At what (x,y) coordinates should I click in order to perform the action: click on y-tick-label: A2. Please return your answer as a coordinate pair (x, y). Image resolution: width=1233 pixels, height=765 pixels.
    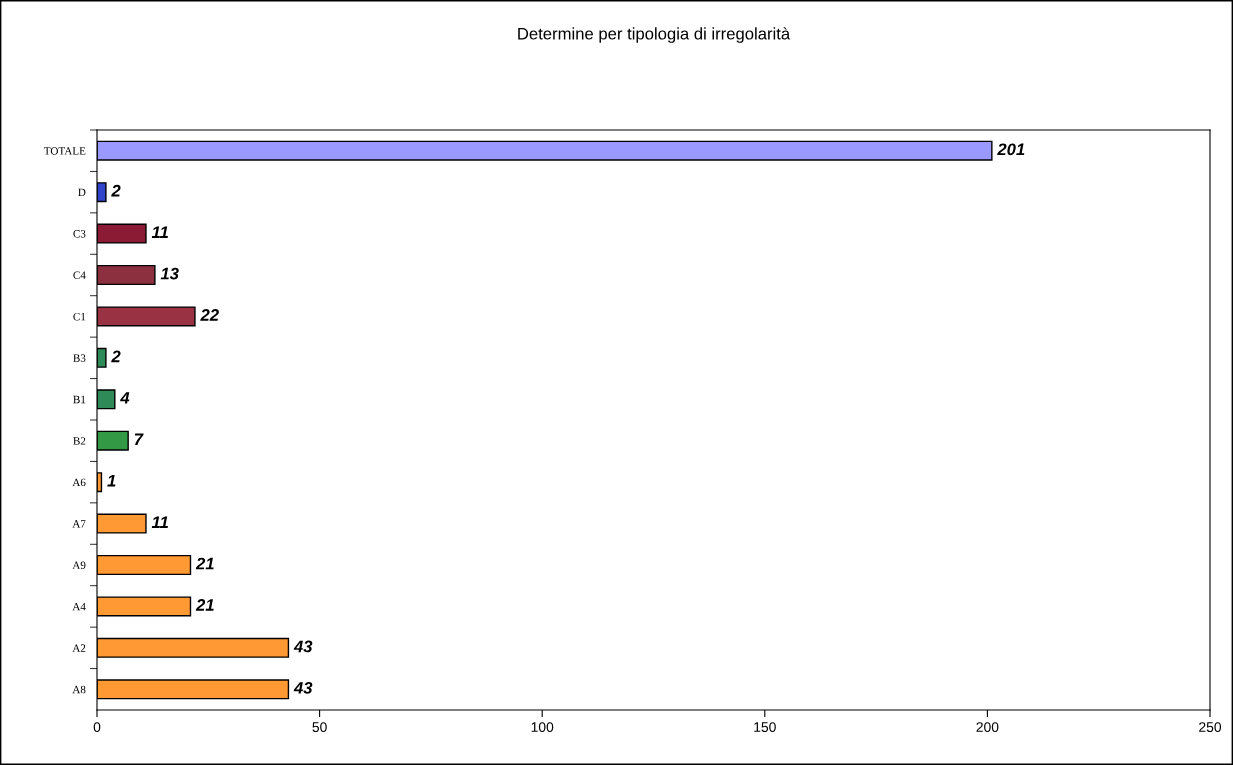
    Looking at the image, I should click on (79, 648).